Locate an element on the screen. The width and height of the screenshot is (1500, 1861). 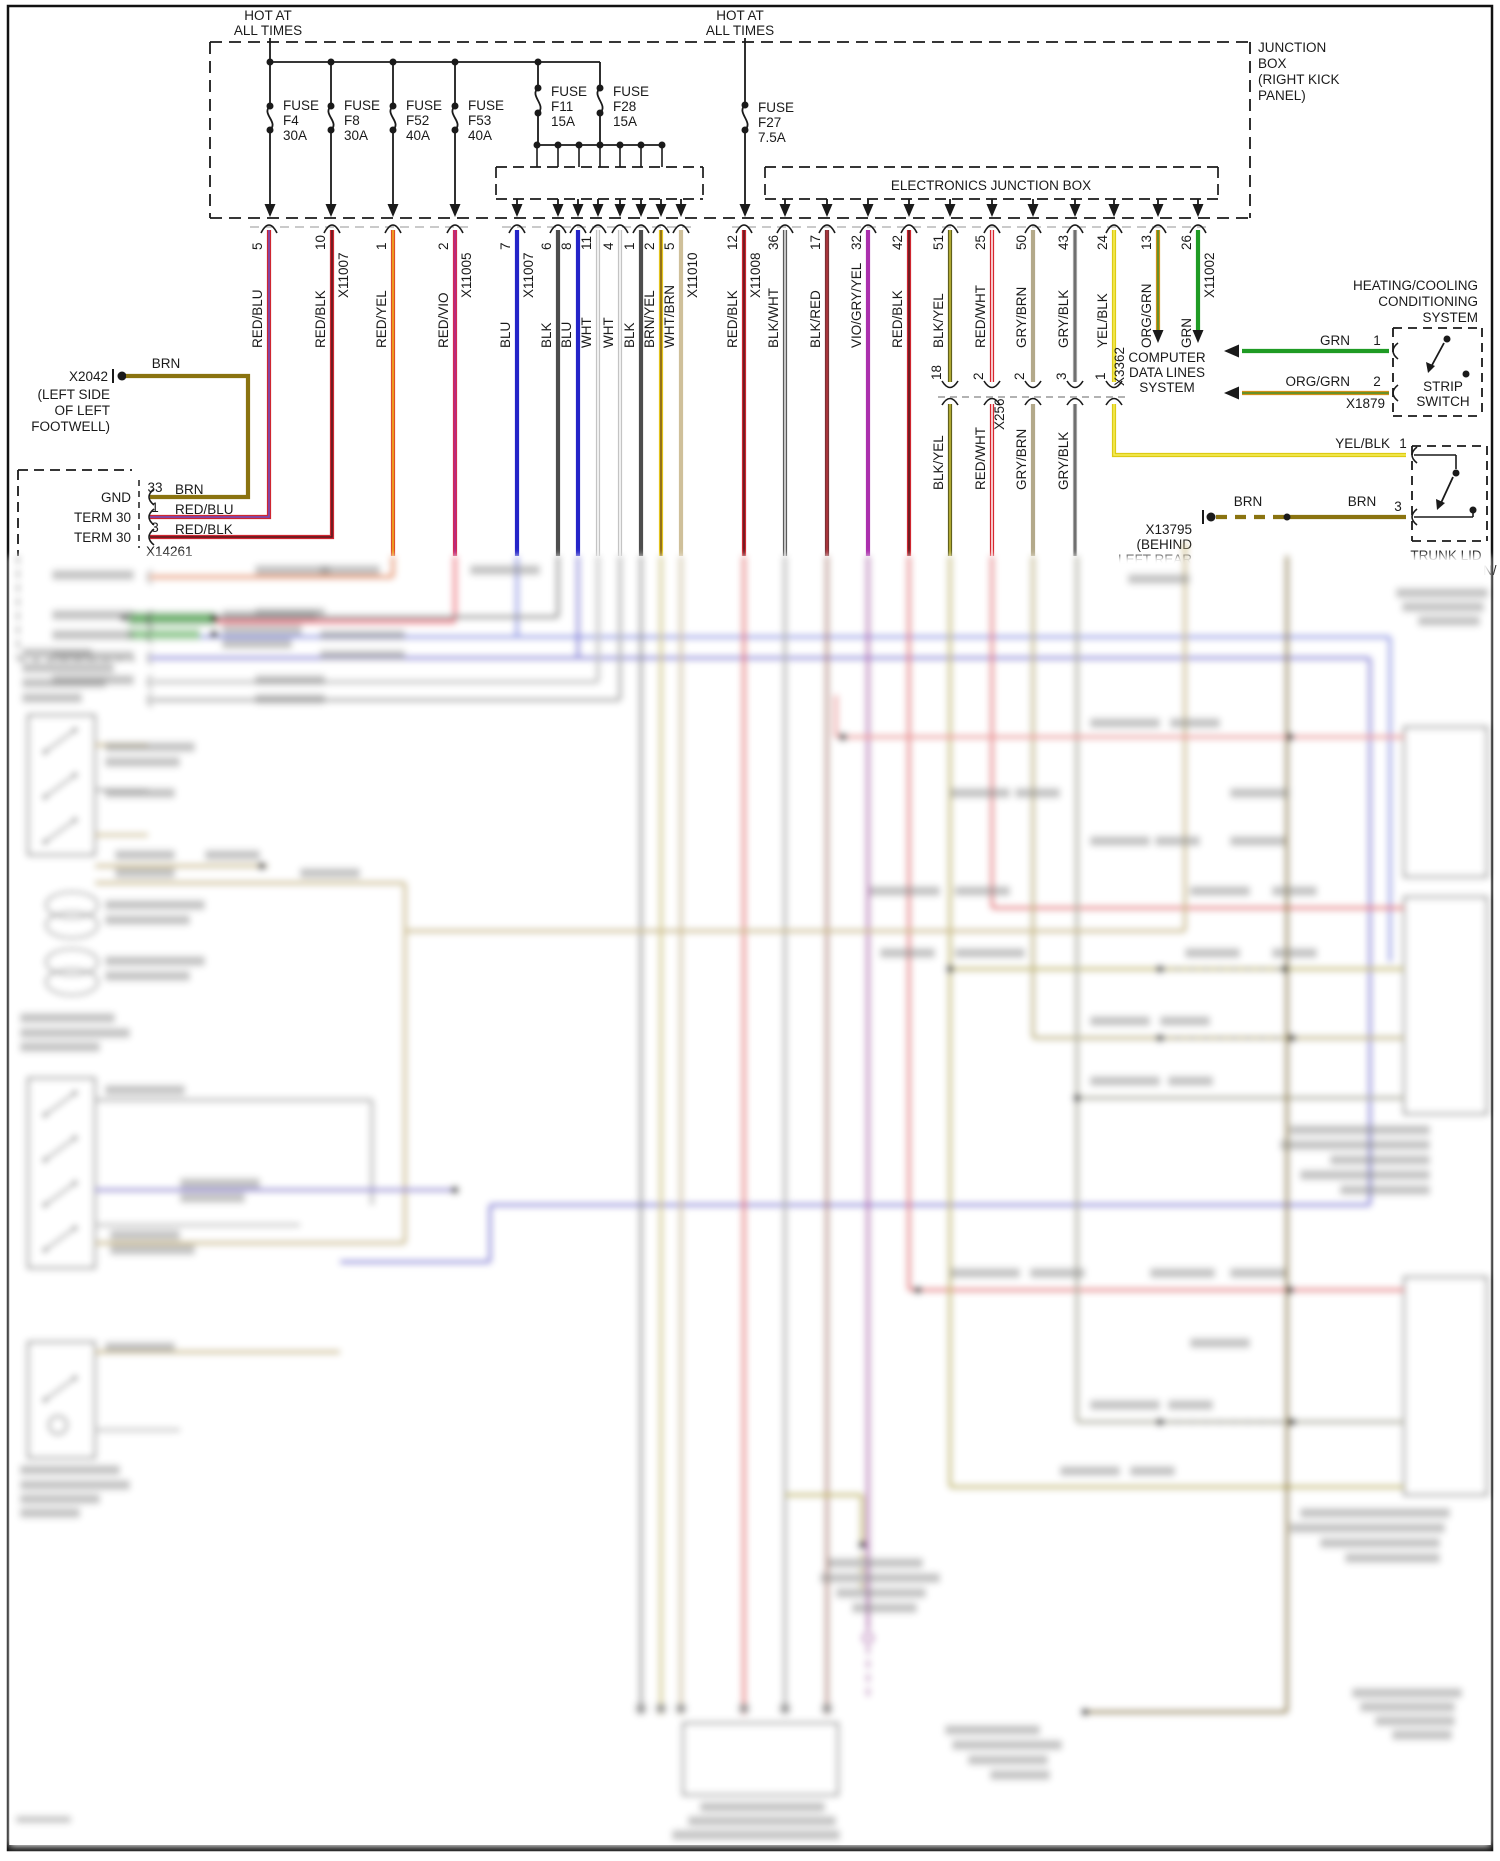
blurred-green-connector is located at coordinates (172, 618).